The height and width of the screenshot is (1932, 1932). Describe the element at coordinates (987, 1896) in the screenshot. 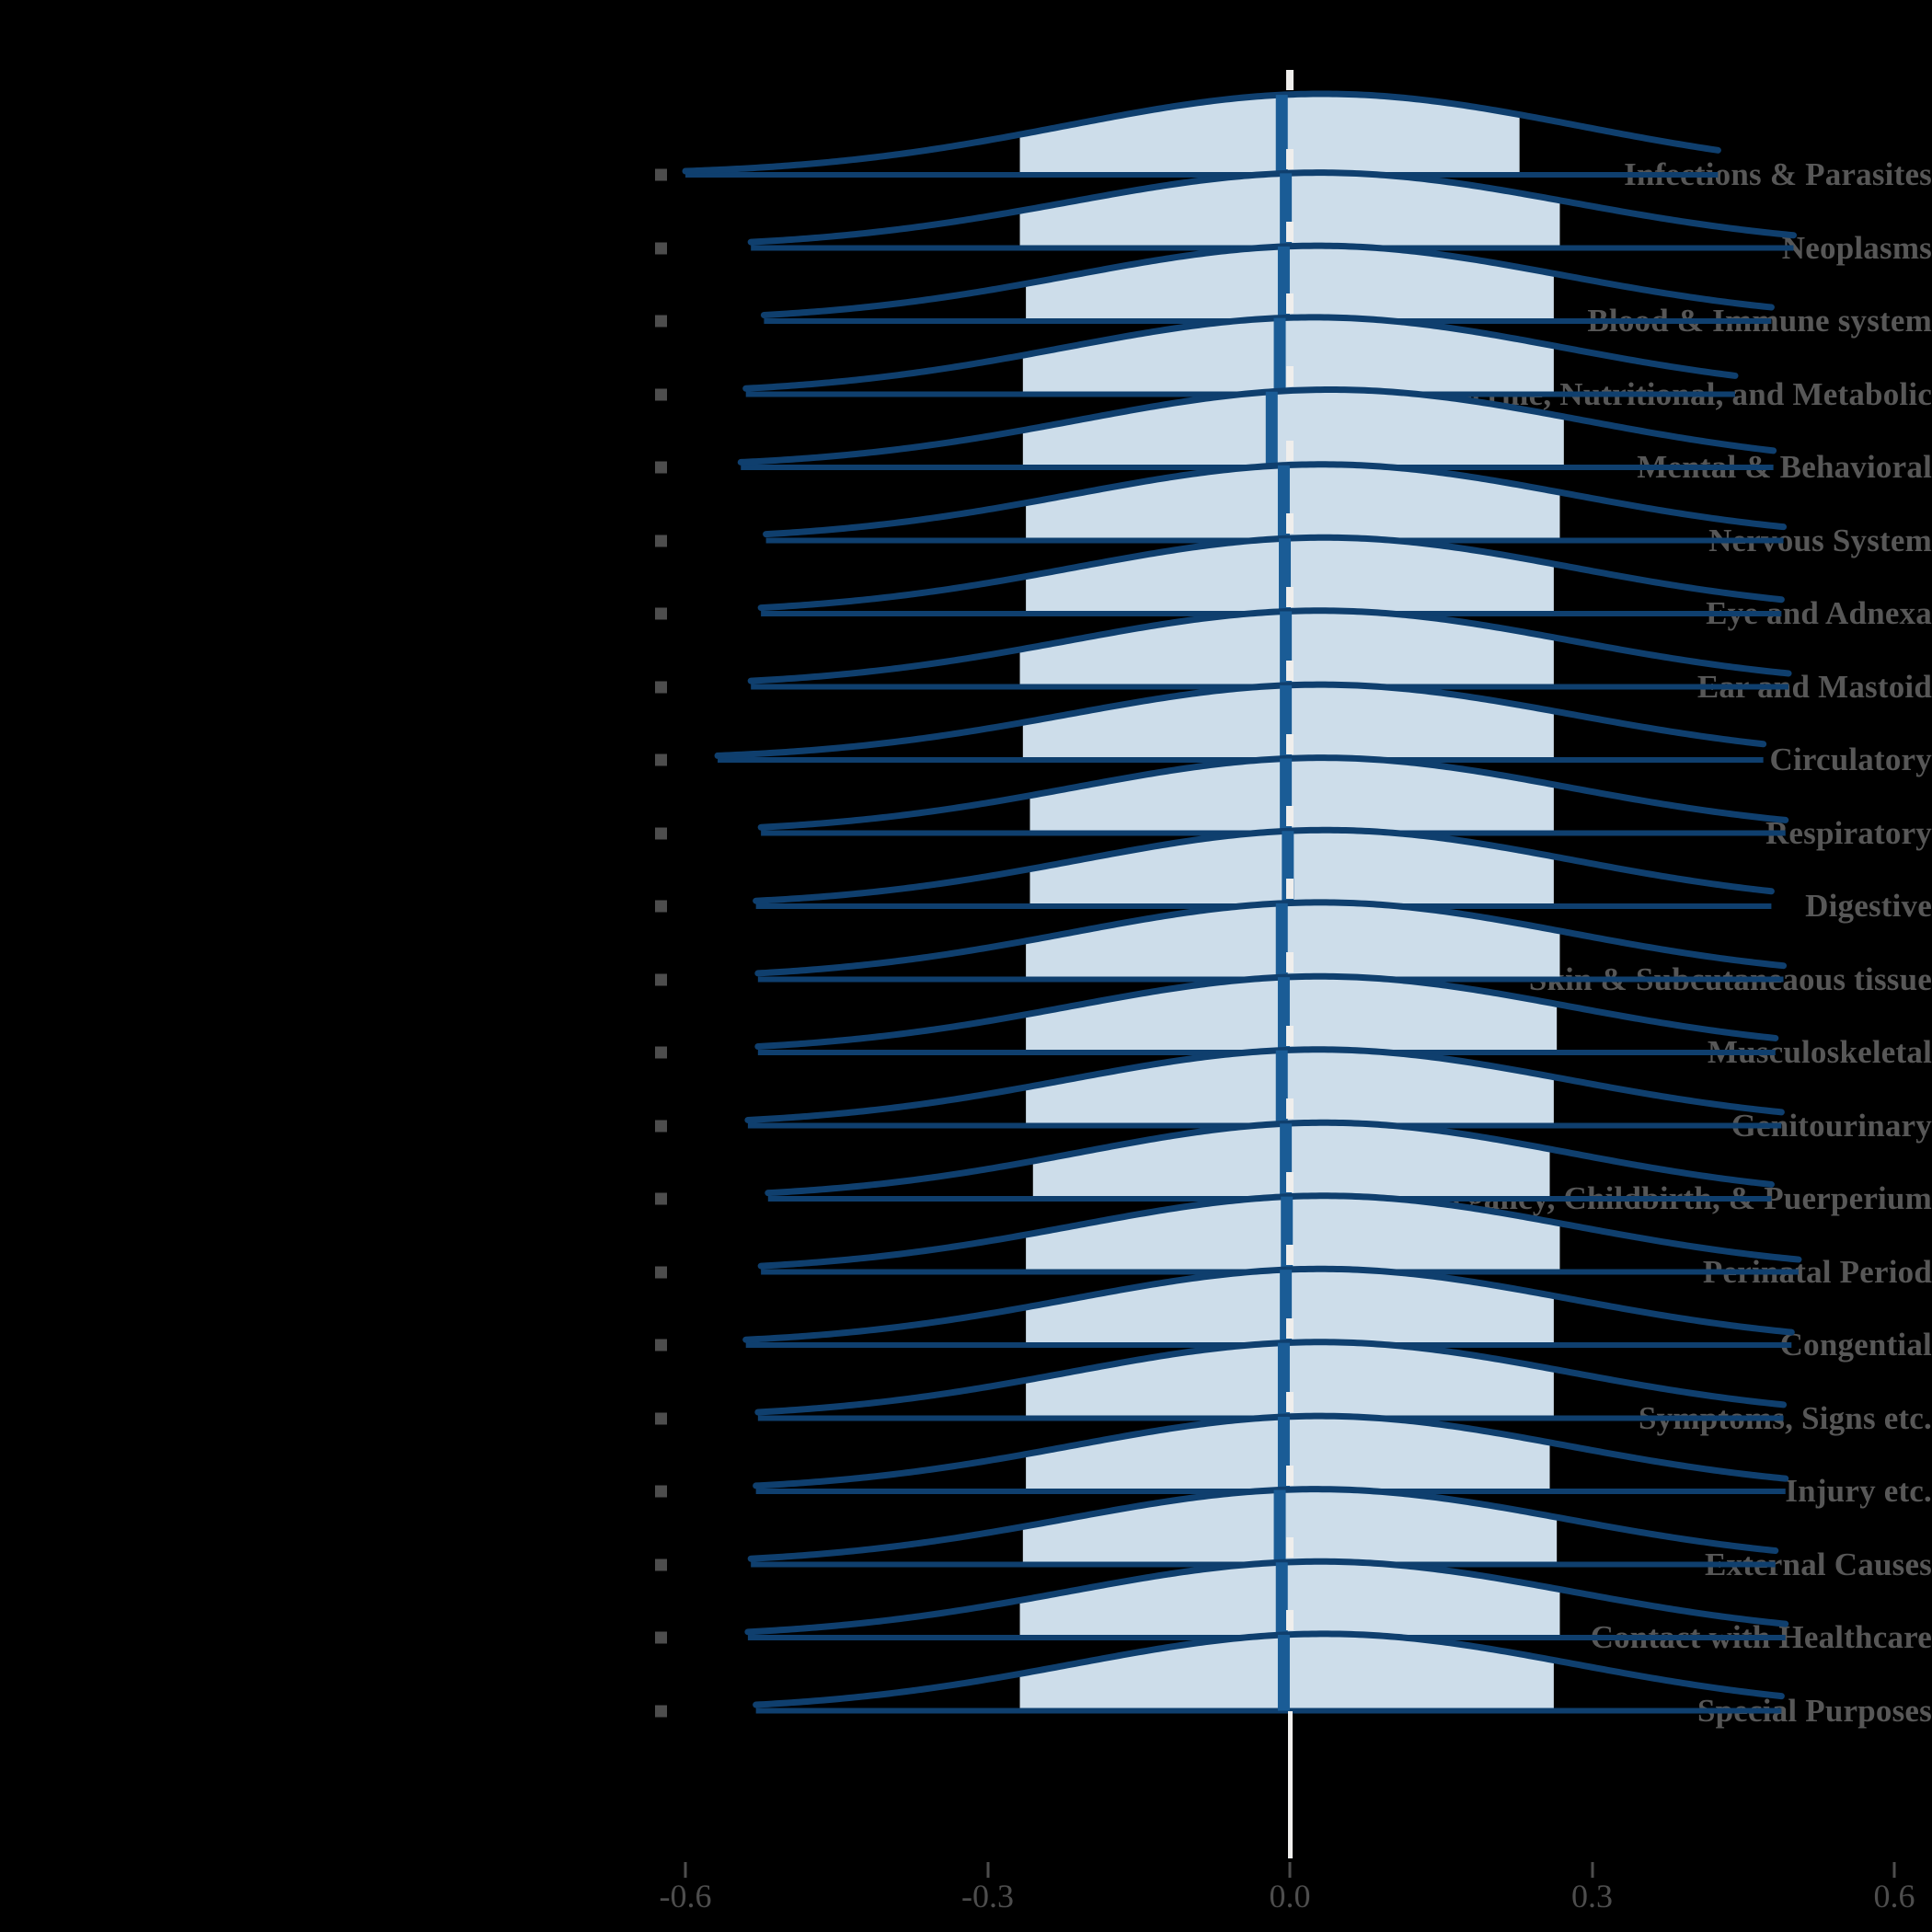

I see `axis-tick-label-1: -0.3` at that location.